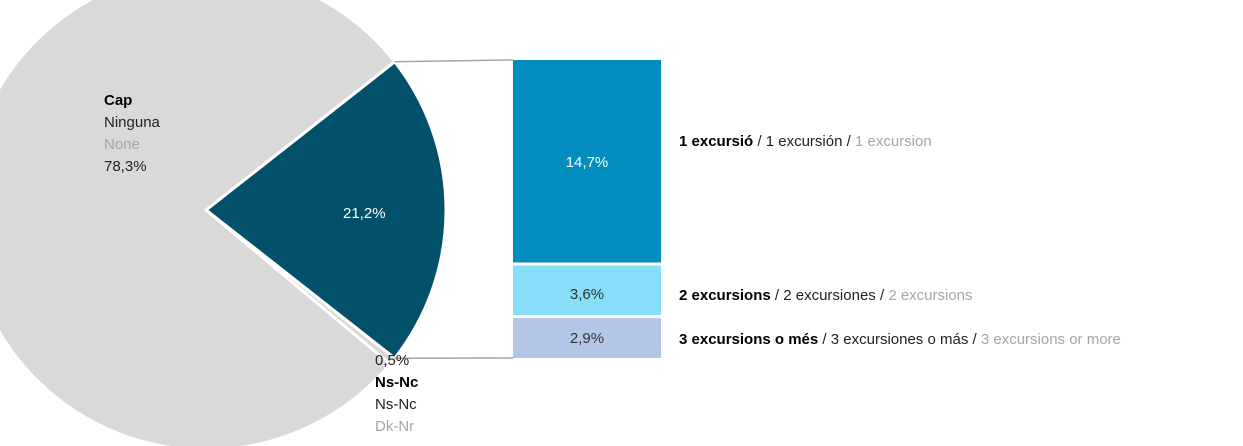  I want to click on bar-segment-1-label: 1 excursió / 1 excursión / 1 excursion, so click(805, 141).